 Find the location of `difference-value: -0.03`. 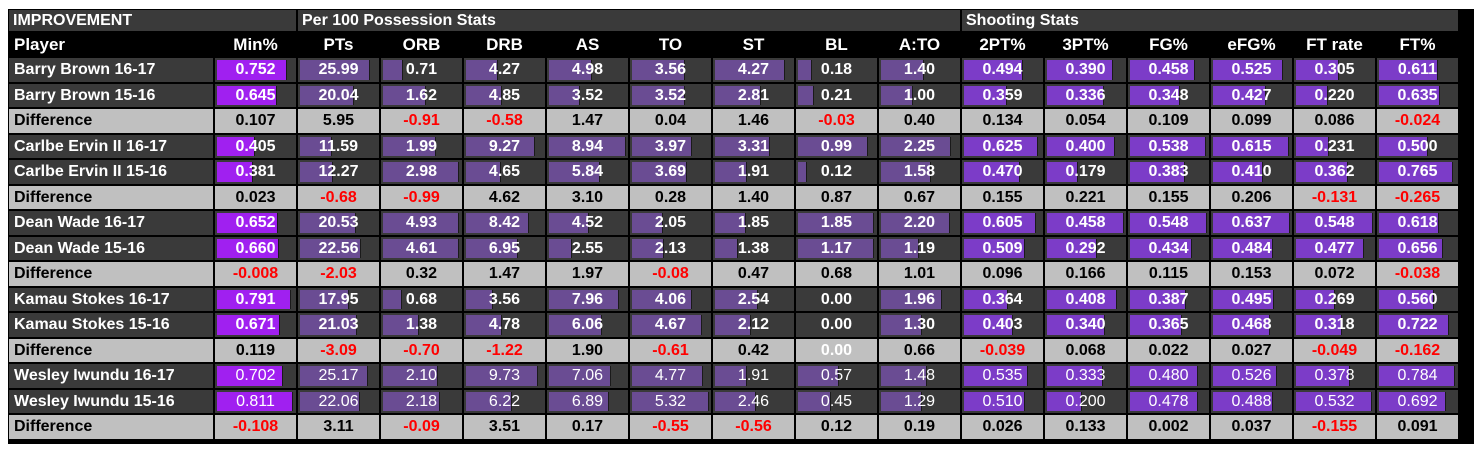

difference-value: -0.03 is located at coordinates (836, 120).